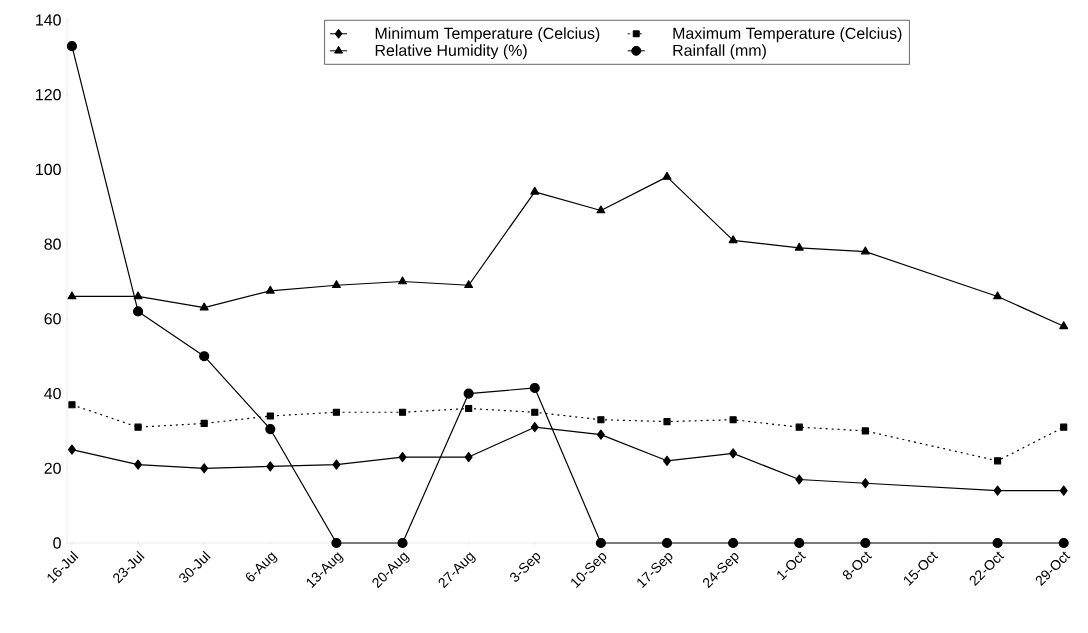 The image size is (1088, 633). I want to click on legend-label: Rainfall (mm), so click(719, 52).